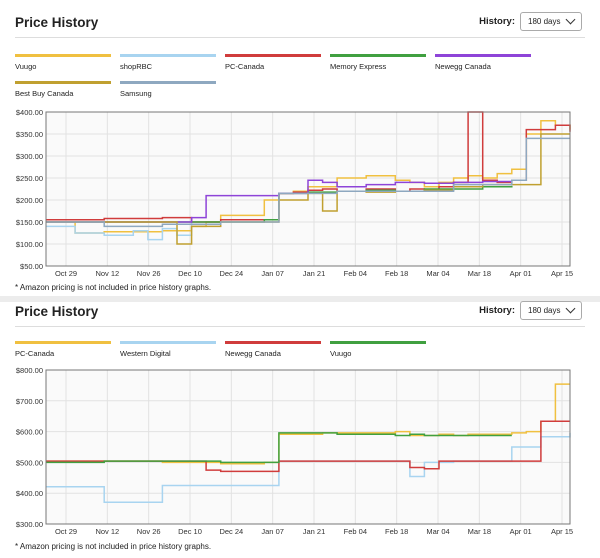 The width and height of the screenshot is (600, 558). What do you see at coordinates (29, 462) in the screenshot?
I see `y-tick-label: $500.00` at bounding box center [29, 462].